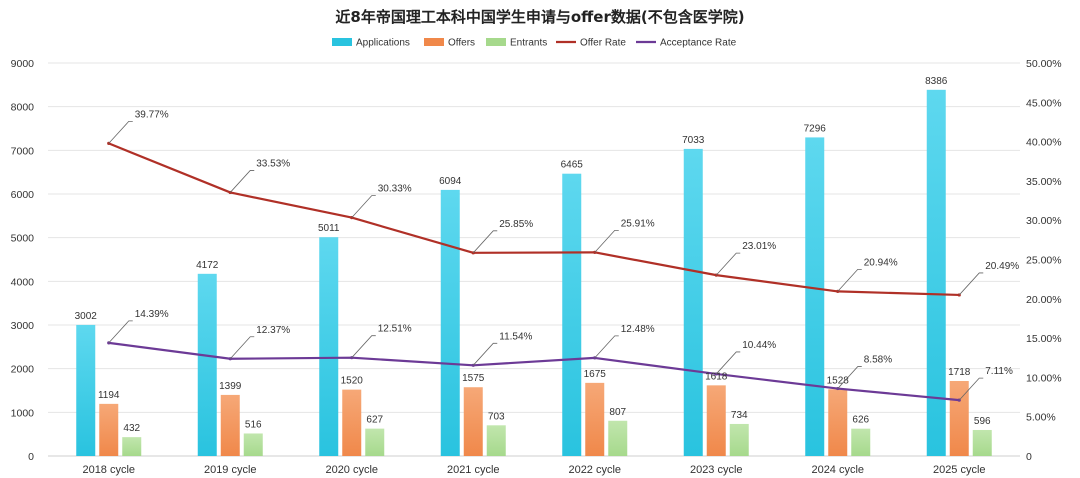 The width and height of the screenshot is (1080, 478). Describe the element at coordinates (603, 43) in the screenshot. I see `legend-label: Offer Rate` at that location.